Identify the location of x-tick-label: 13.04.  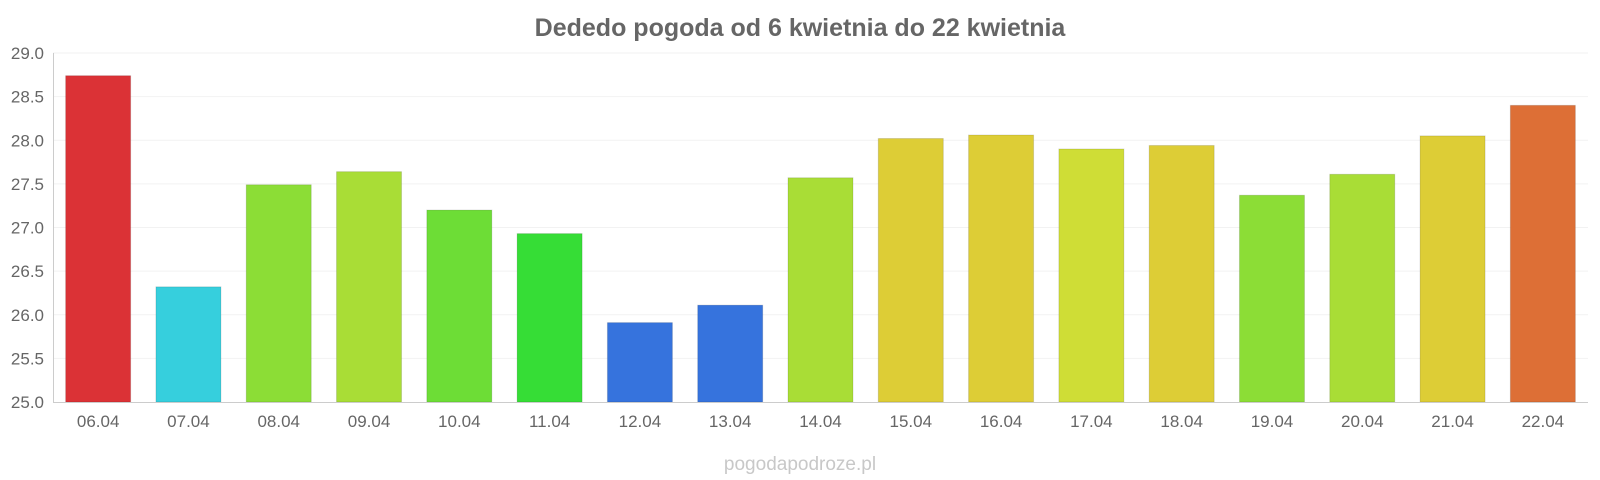
(730, 421).